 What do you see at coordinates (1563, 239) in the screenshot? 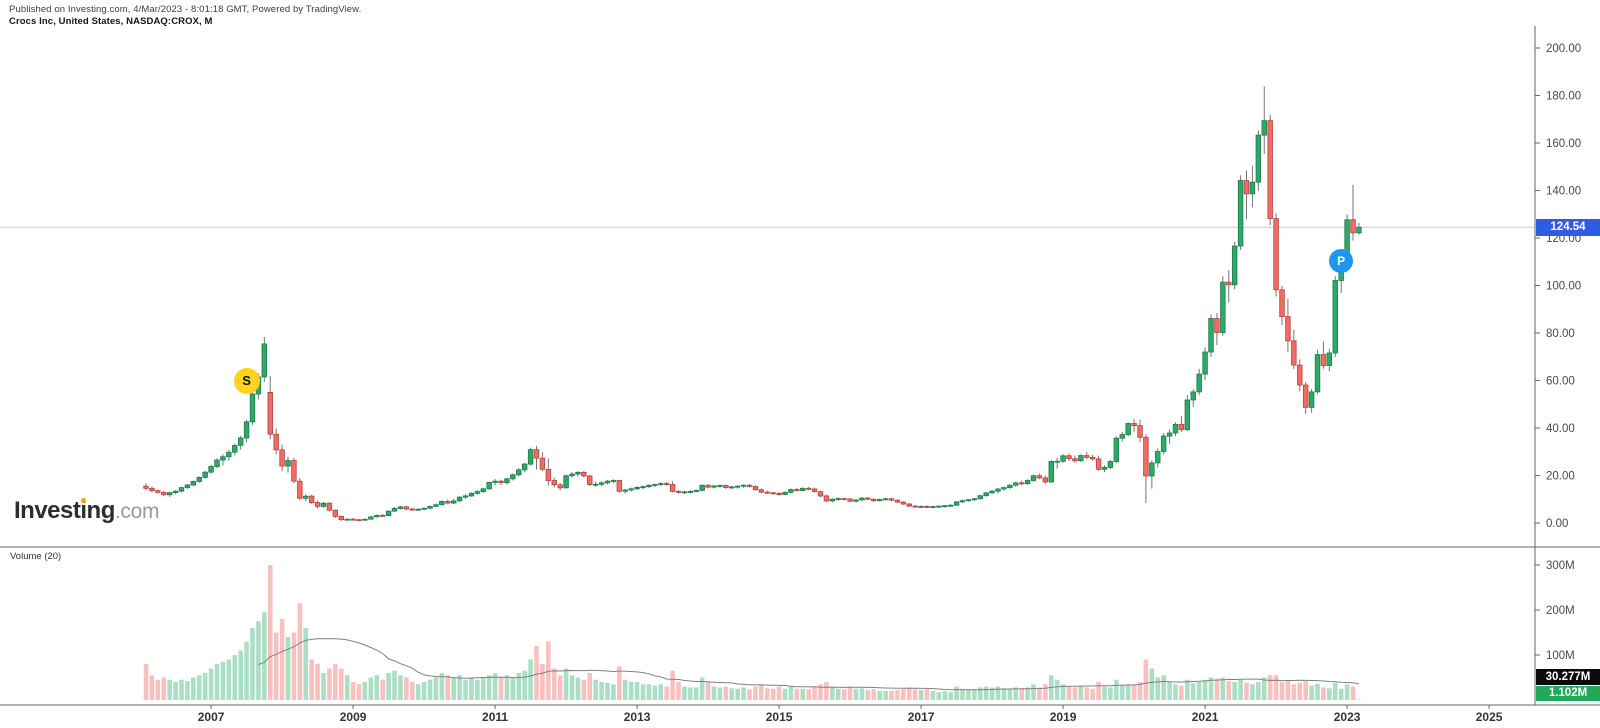
I see `axis-tick-label: 120.00` at bounding box center [1563, 239].